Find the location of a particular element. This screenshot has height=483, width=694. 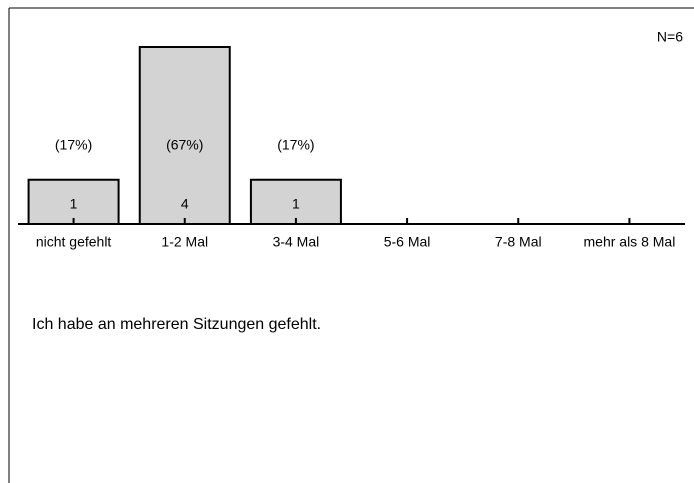

x-tick-label: 7-8 Mal is located at coordinates (518, 242).